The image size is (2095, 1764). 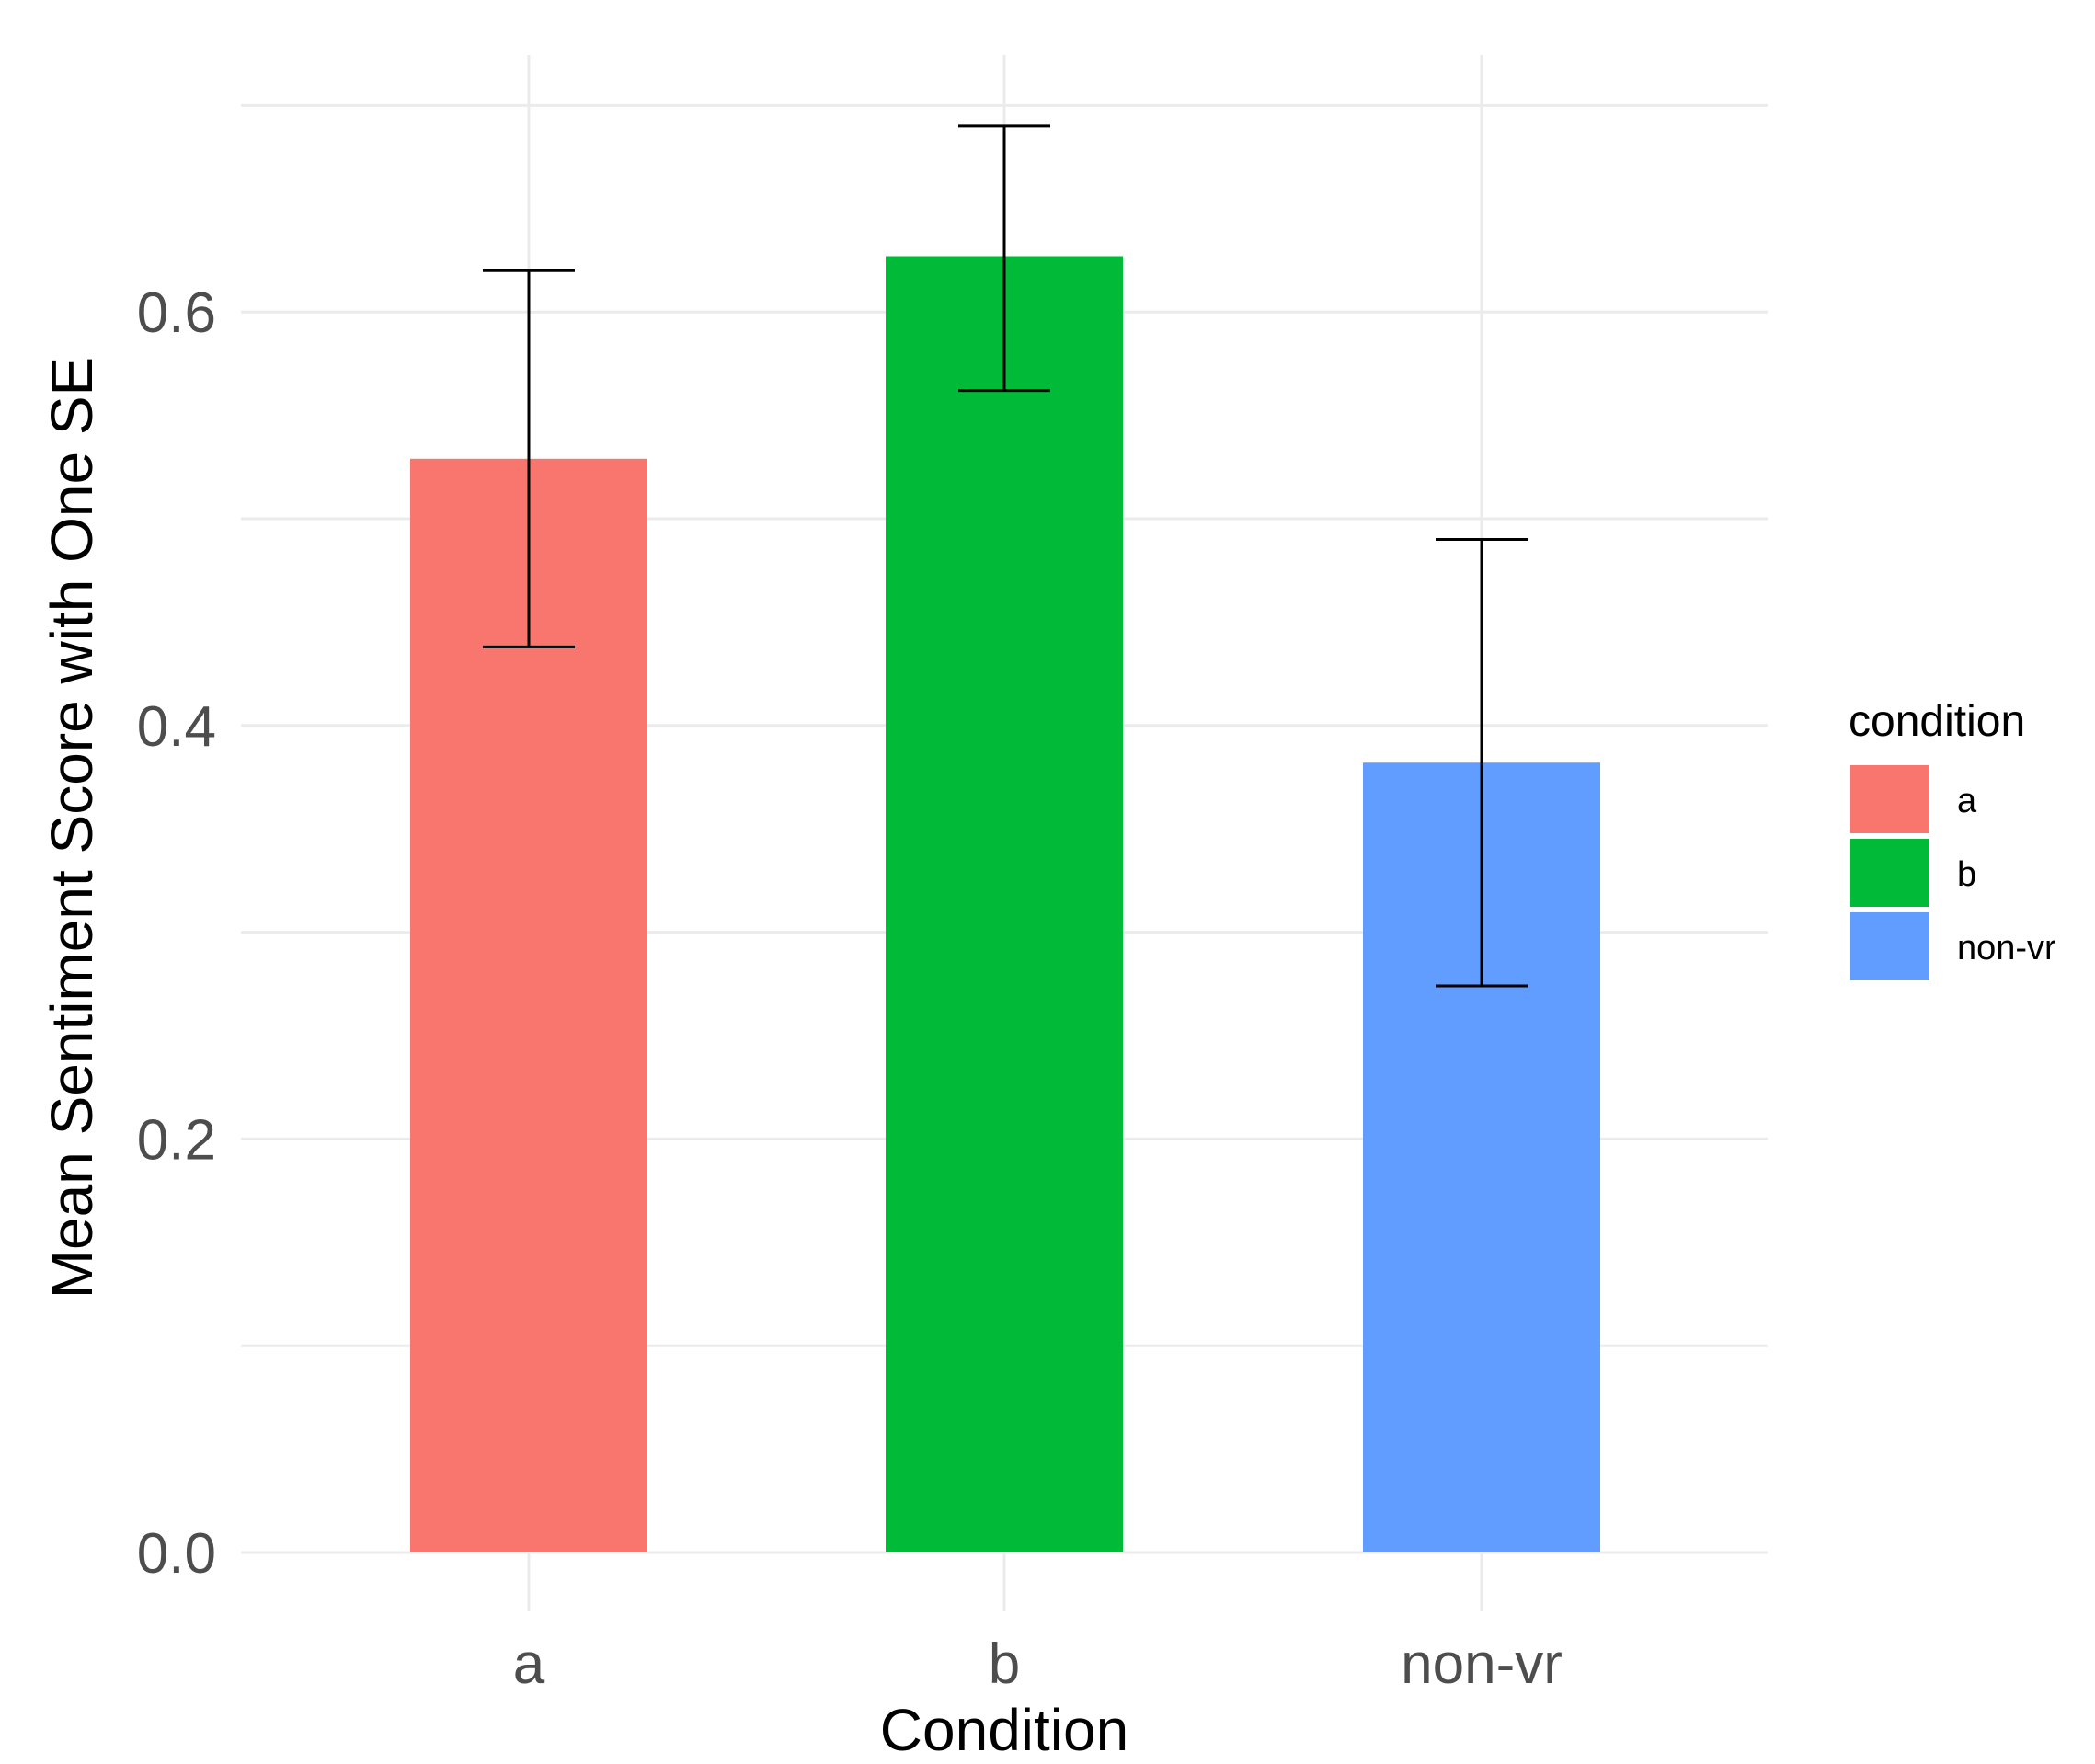 What do you see at coordinates (1482, 762) in the screenshot?
I see `error-bar-non-vr` at bounding box center [1482, 762].